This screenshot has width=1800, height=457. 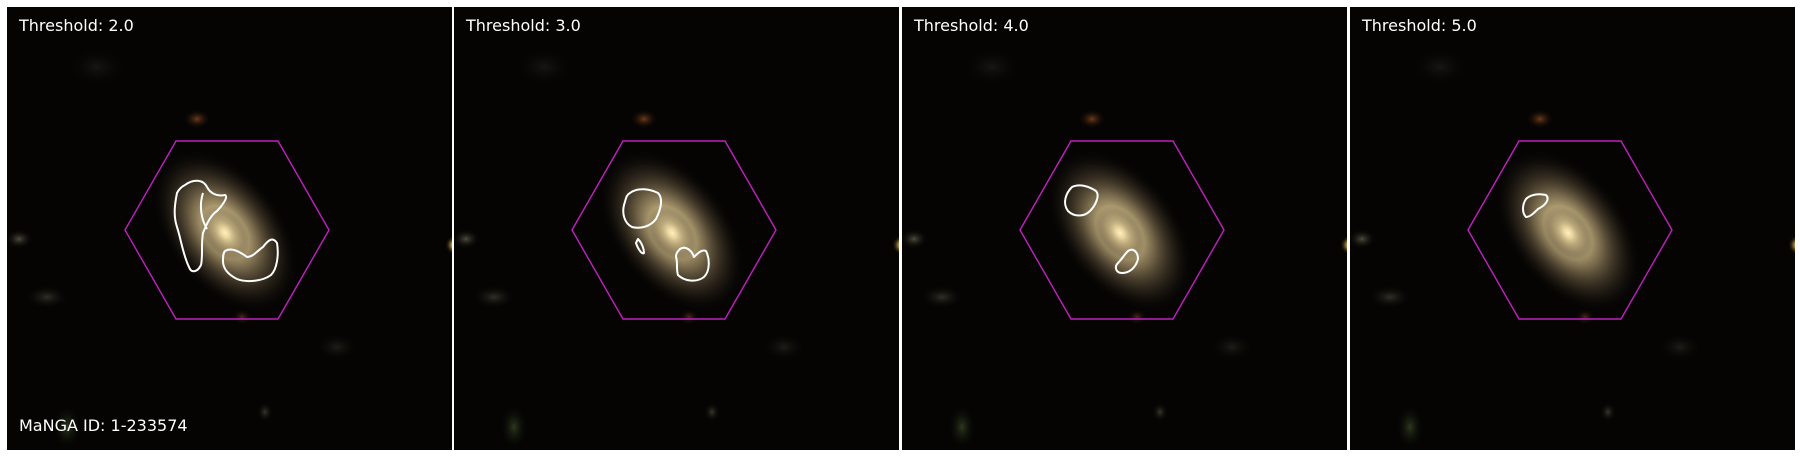 I want to click on contour-inner-detail, so click(x=203, y=211).